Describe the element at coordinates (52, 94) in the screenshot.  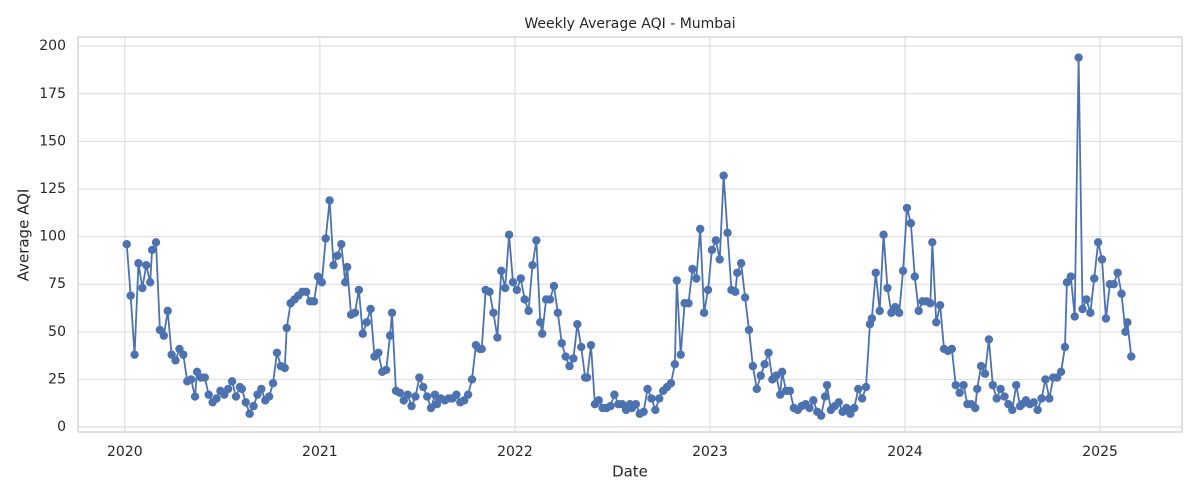
I see `y-tick-label: 175` at that location.